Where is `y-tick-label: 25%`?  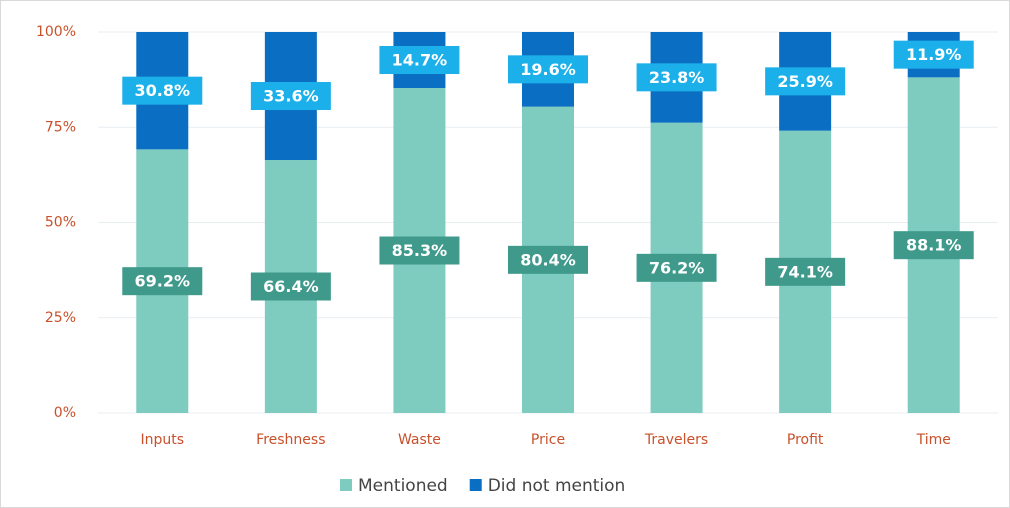 y-tick-label: 25% is located at coordinates (60, 318).